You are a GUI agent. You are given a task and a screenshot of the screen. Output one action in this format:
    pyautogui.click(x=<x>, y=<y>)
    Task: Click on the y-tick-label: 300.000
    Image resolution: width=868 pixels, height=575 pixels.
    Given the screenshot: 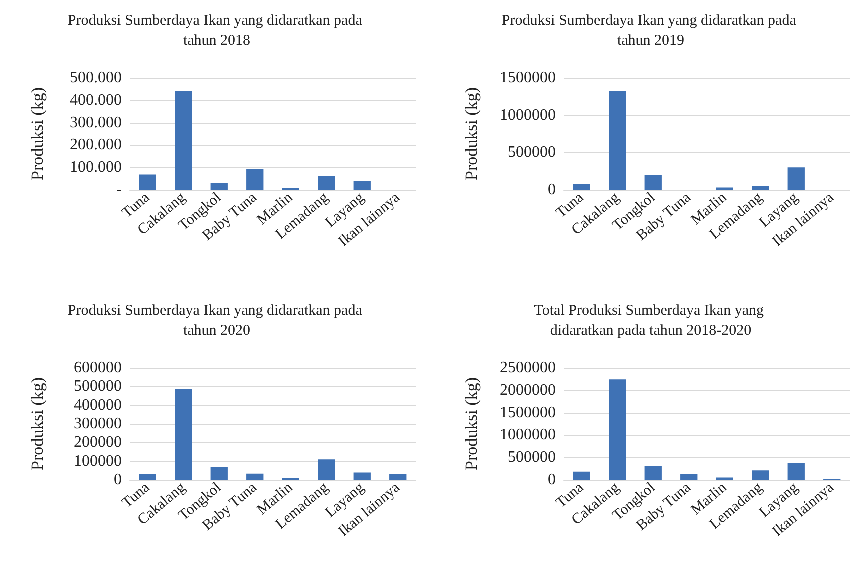 What is the action you would take?
    pyautogui.click(x=96, y=123)
    